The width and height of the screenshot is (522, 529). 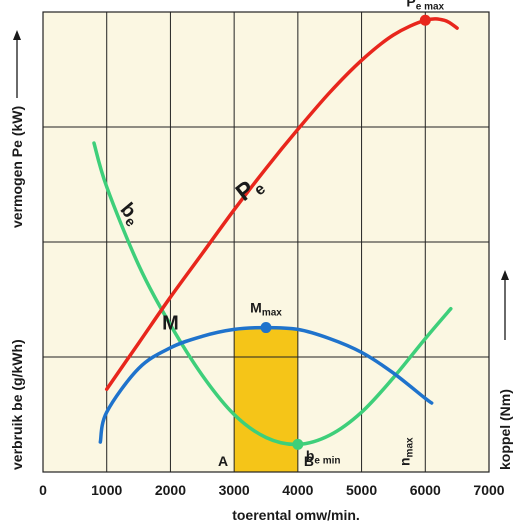 What do you see at coordinates (106, 490) in the screenshot?
I see `x-tick-label-1000: 1000` at bounding box center [106, 490].